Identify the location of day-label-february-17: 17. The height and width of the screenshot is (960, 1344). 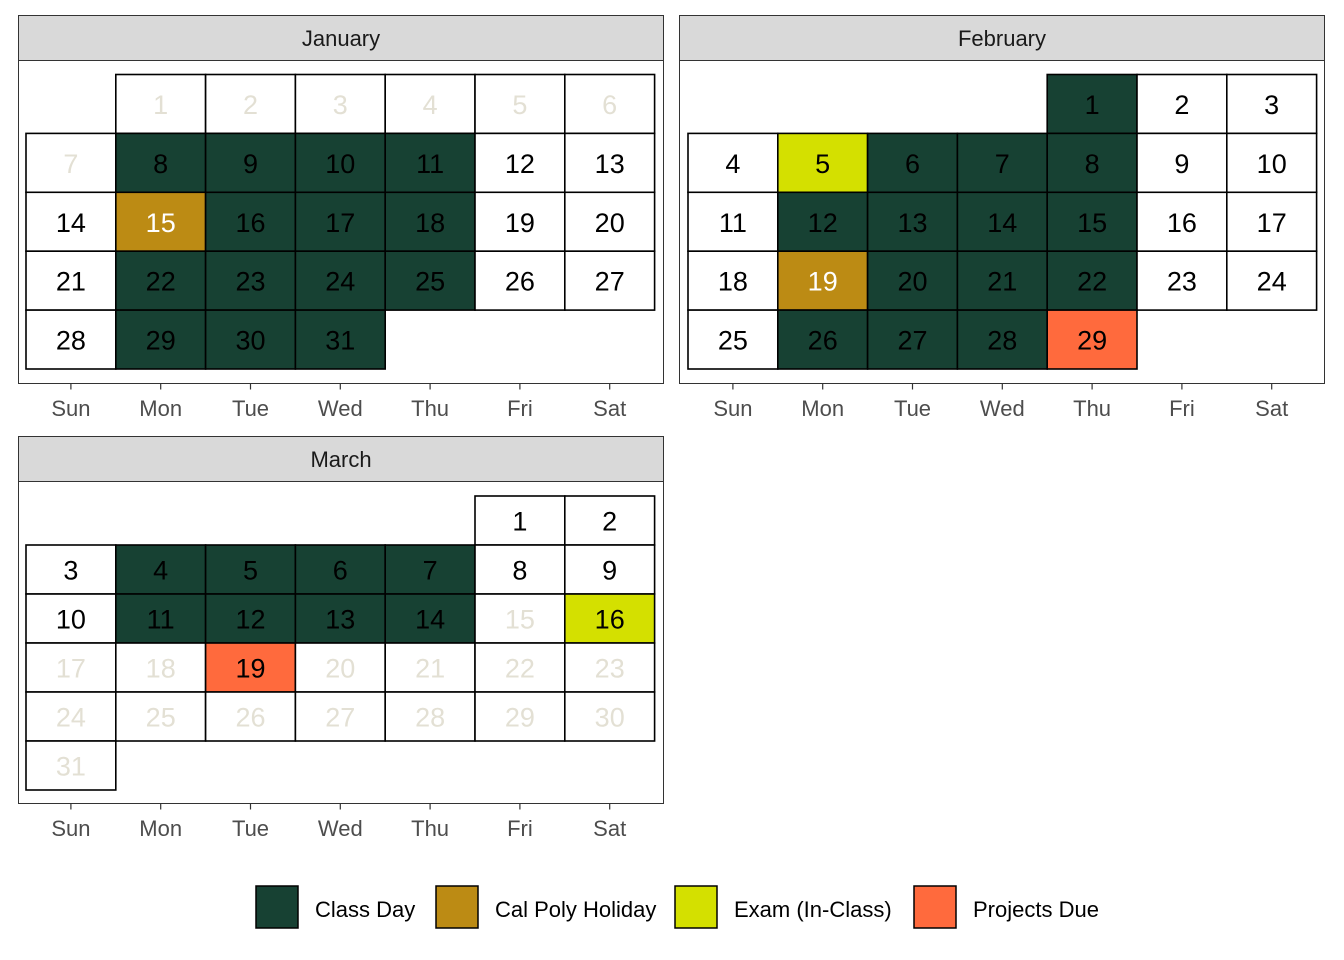
(1272, 223).